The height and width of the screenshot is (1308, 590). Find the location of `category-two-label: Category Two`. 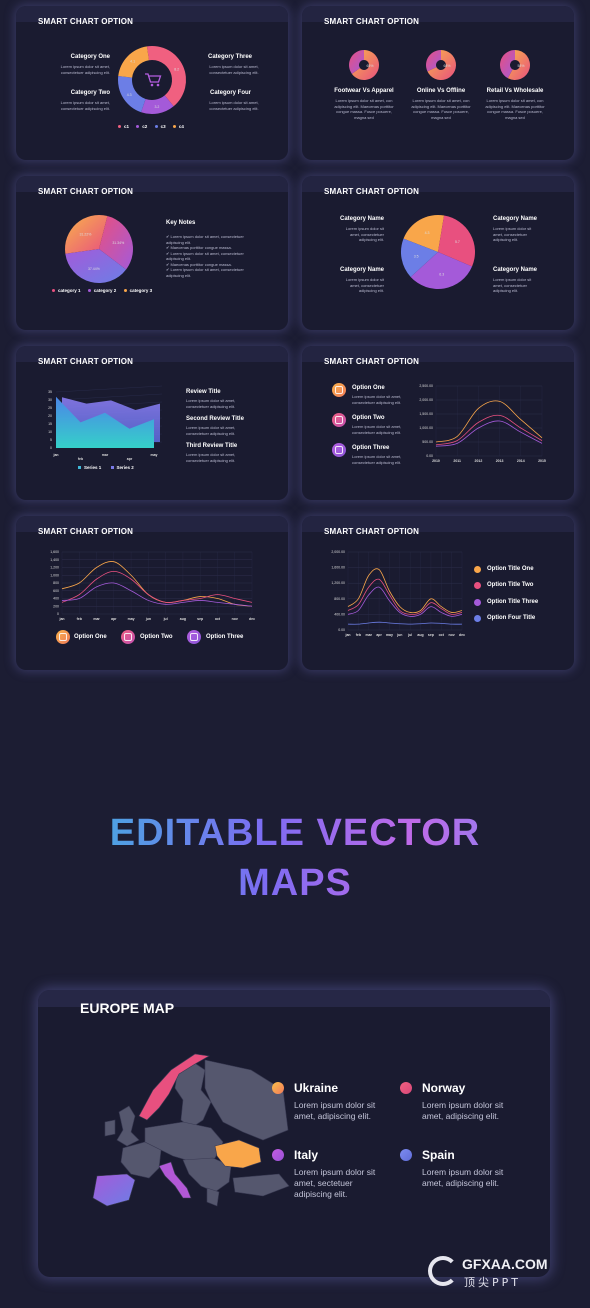

category-two-label: Category Two is located at coordinates (90, 93).